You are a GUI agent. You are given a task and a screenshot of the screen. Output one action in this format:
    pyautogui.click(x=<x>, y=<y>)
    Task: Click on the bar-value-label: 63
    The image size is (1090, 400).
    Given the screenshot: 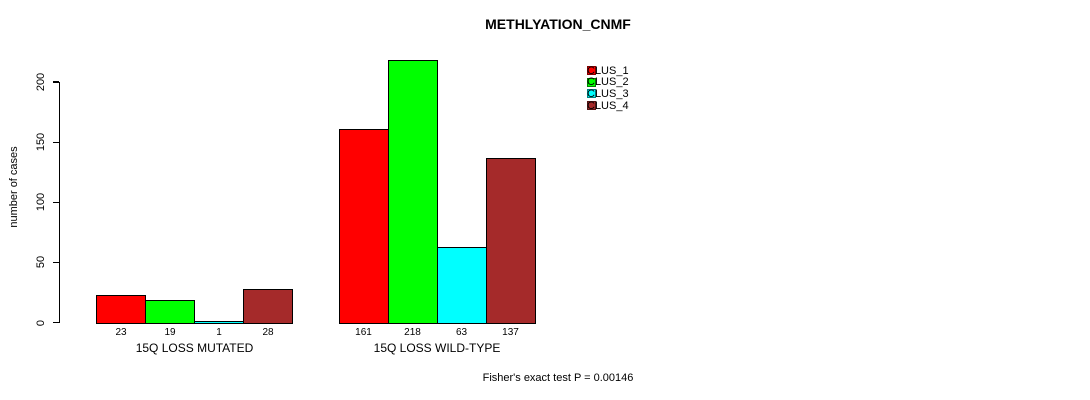 What is the action you would take?
    pyautogui.click(x=461, y=332)
    